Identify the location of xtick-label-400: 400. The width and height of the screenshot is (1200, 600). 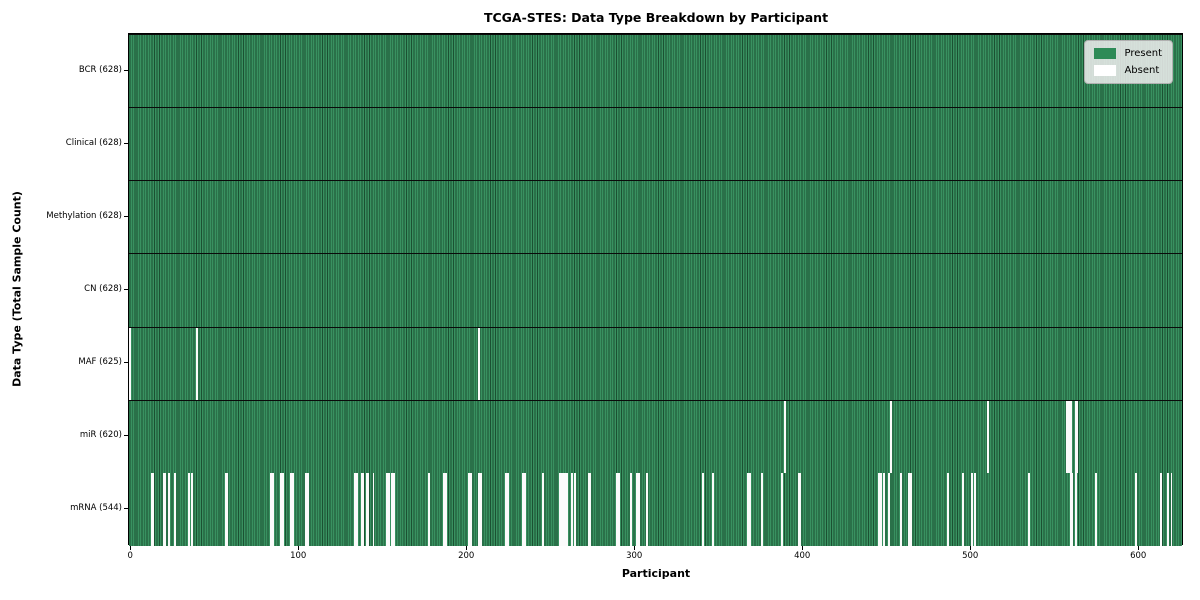
(802, 556).